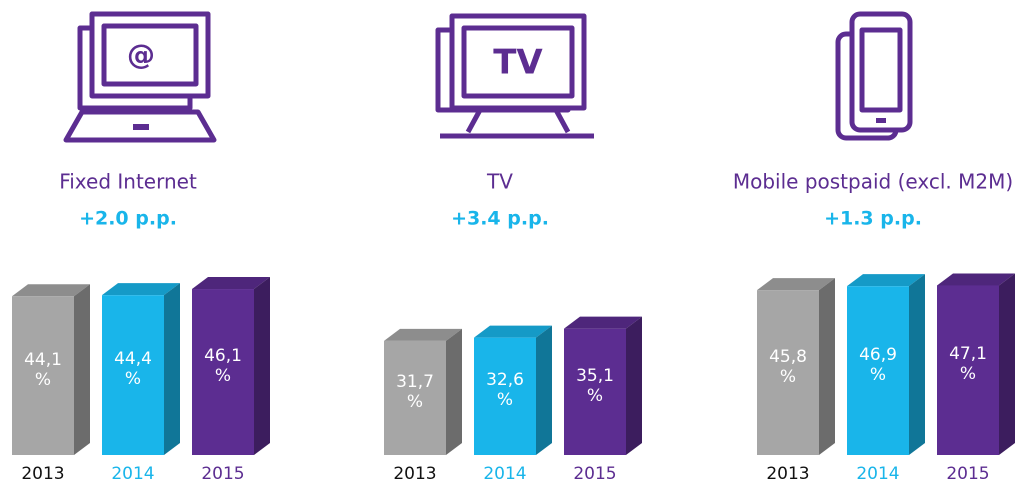 The height and width of the screenshot is (486, 1023). Describe the element at coordinates (128, 219) in the screenshot. I see `chart-subtitle: +2.0 p.p.` at that location.